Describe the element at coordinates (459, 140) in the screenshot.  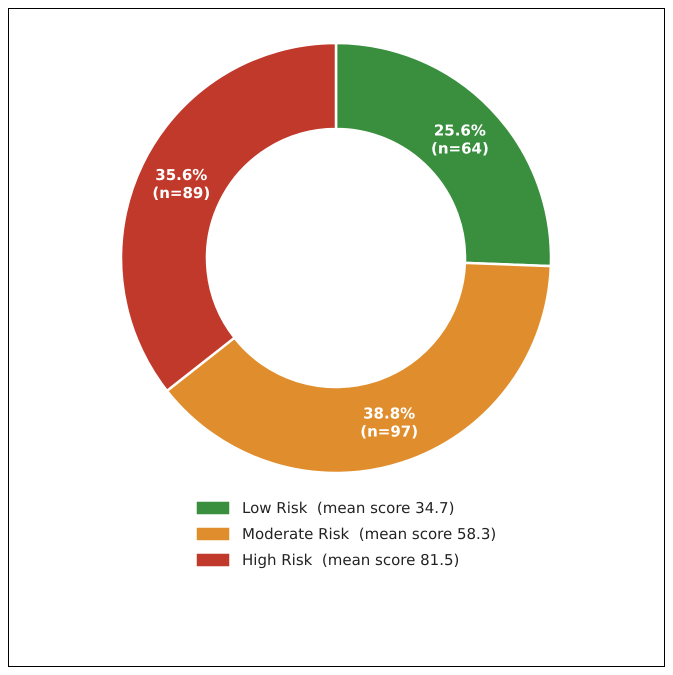
I see `data-label: 25.6% (n=64)` at that location.